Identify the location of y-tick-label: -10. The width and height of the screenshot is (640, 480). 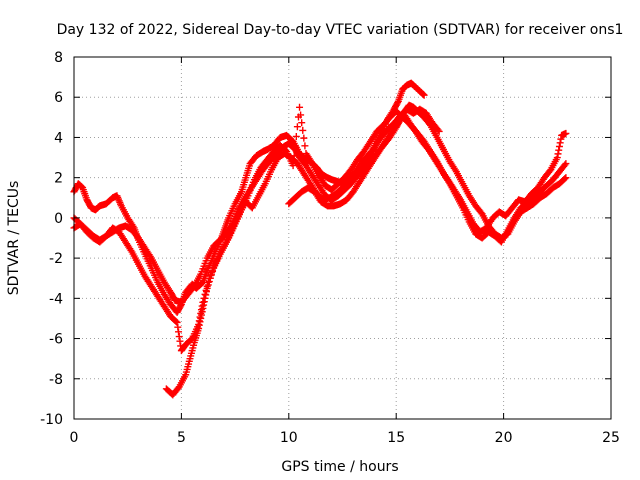
(51, 420).